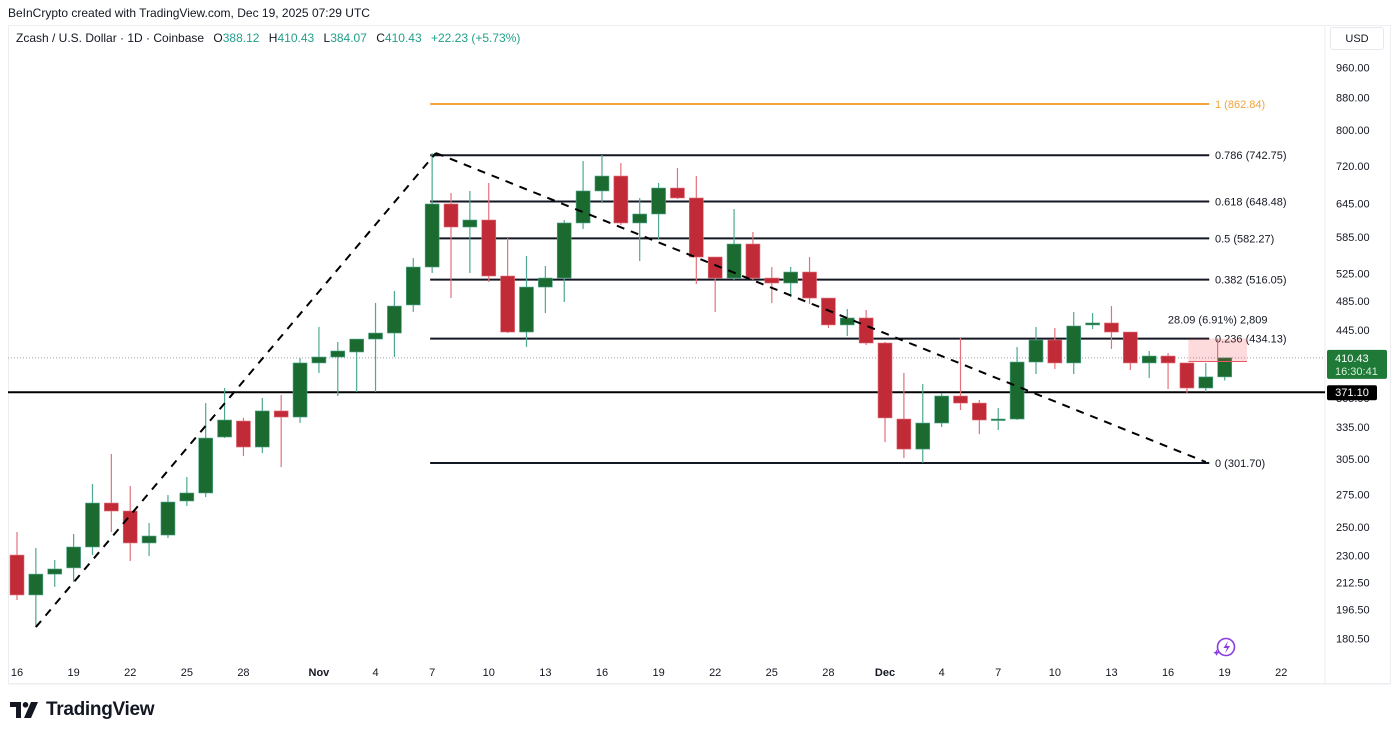 The width and height of the screenshot is (1400, 736). I want to click on last-price-badge, so click(1357, 364).